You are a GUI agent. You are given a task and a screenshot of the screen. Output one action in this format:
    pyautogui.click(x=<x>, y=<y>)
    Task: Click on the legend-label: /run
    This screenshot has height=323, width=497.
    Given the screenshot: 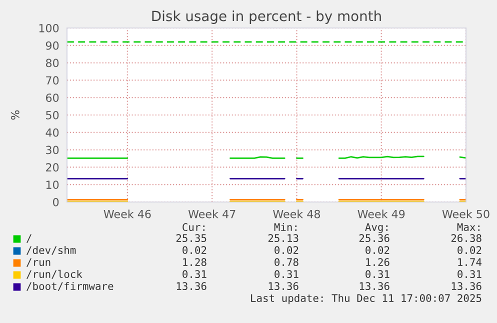 What is the action you would take?
    pyautogui.click(x=38, y=262)
    